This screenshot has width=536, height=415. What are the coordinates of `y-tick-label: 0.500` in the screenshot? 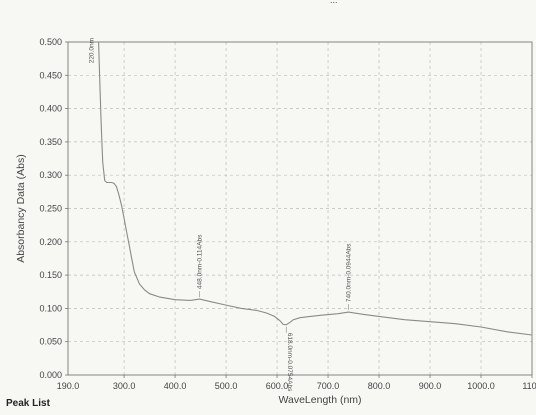 It's located at (50, 42).